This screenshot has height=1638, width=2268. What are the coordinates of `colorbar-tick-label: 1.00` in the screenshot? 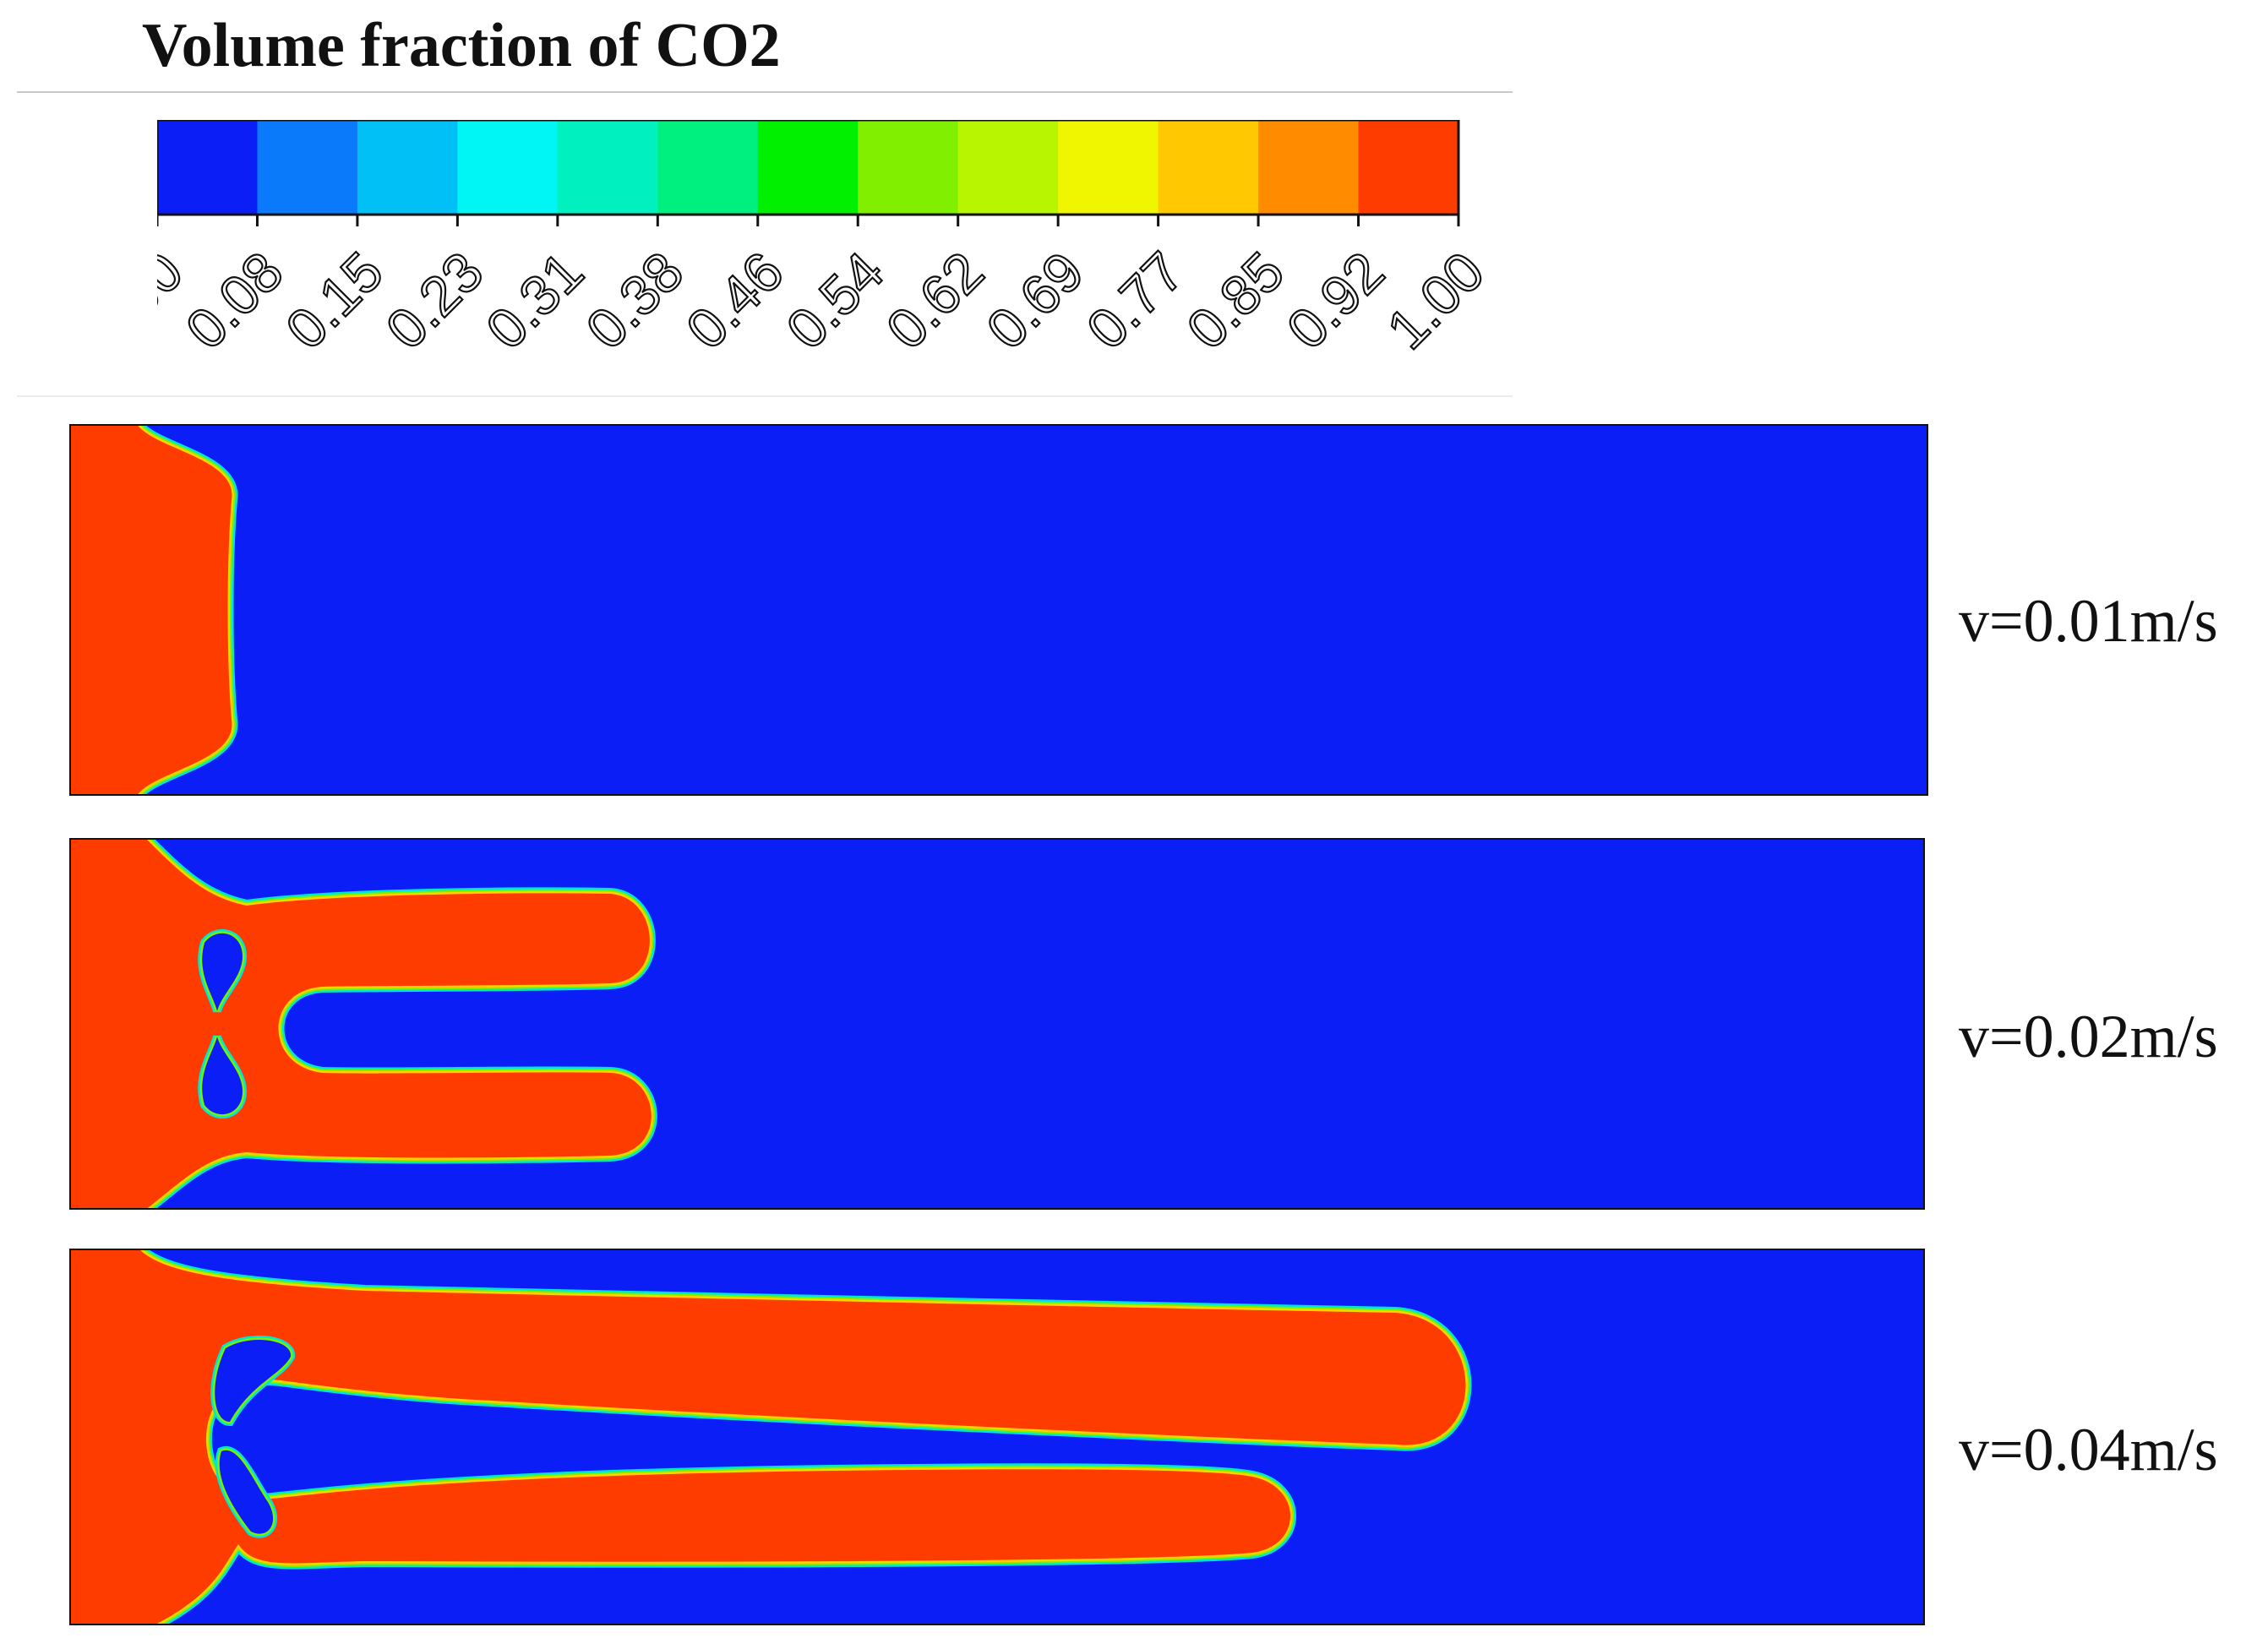 It's located at (1433, 300).